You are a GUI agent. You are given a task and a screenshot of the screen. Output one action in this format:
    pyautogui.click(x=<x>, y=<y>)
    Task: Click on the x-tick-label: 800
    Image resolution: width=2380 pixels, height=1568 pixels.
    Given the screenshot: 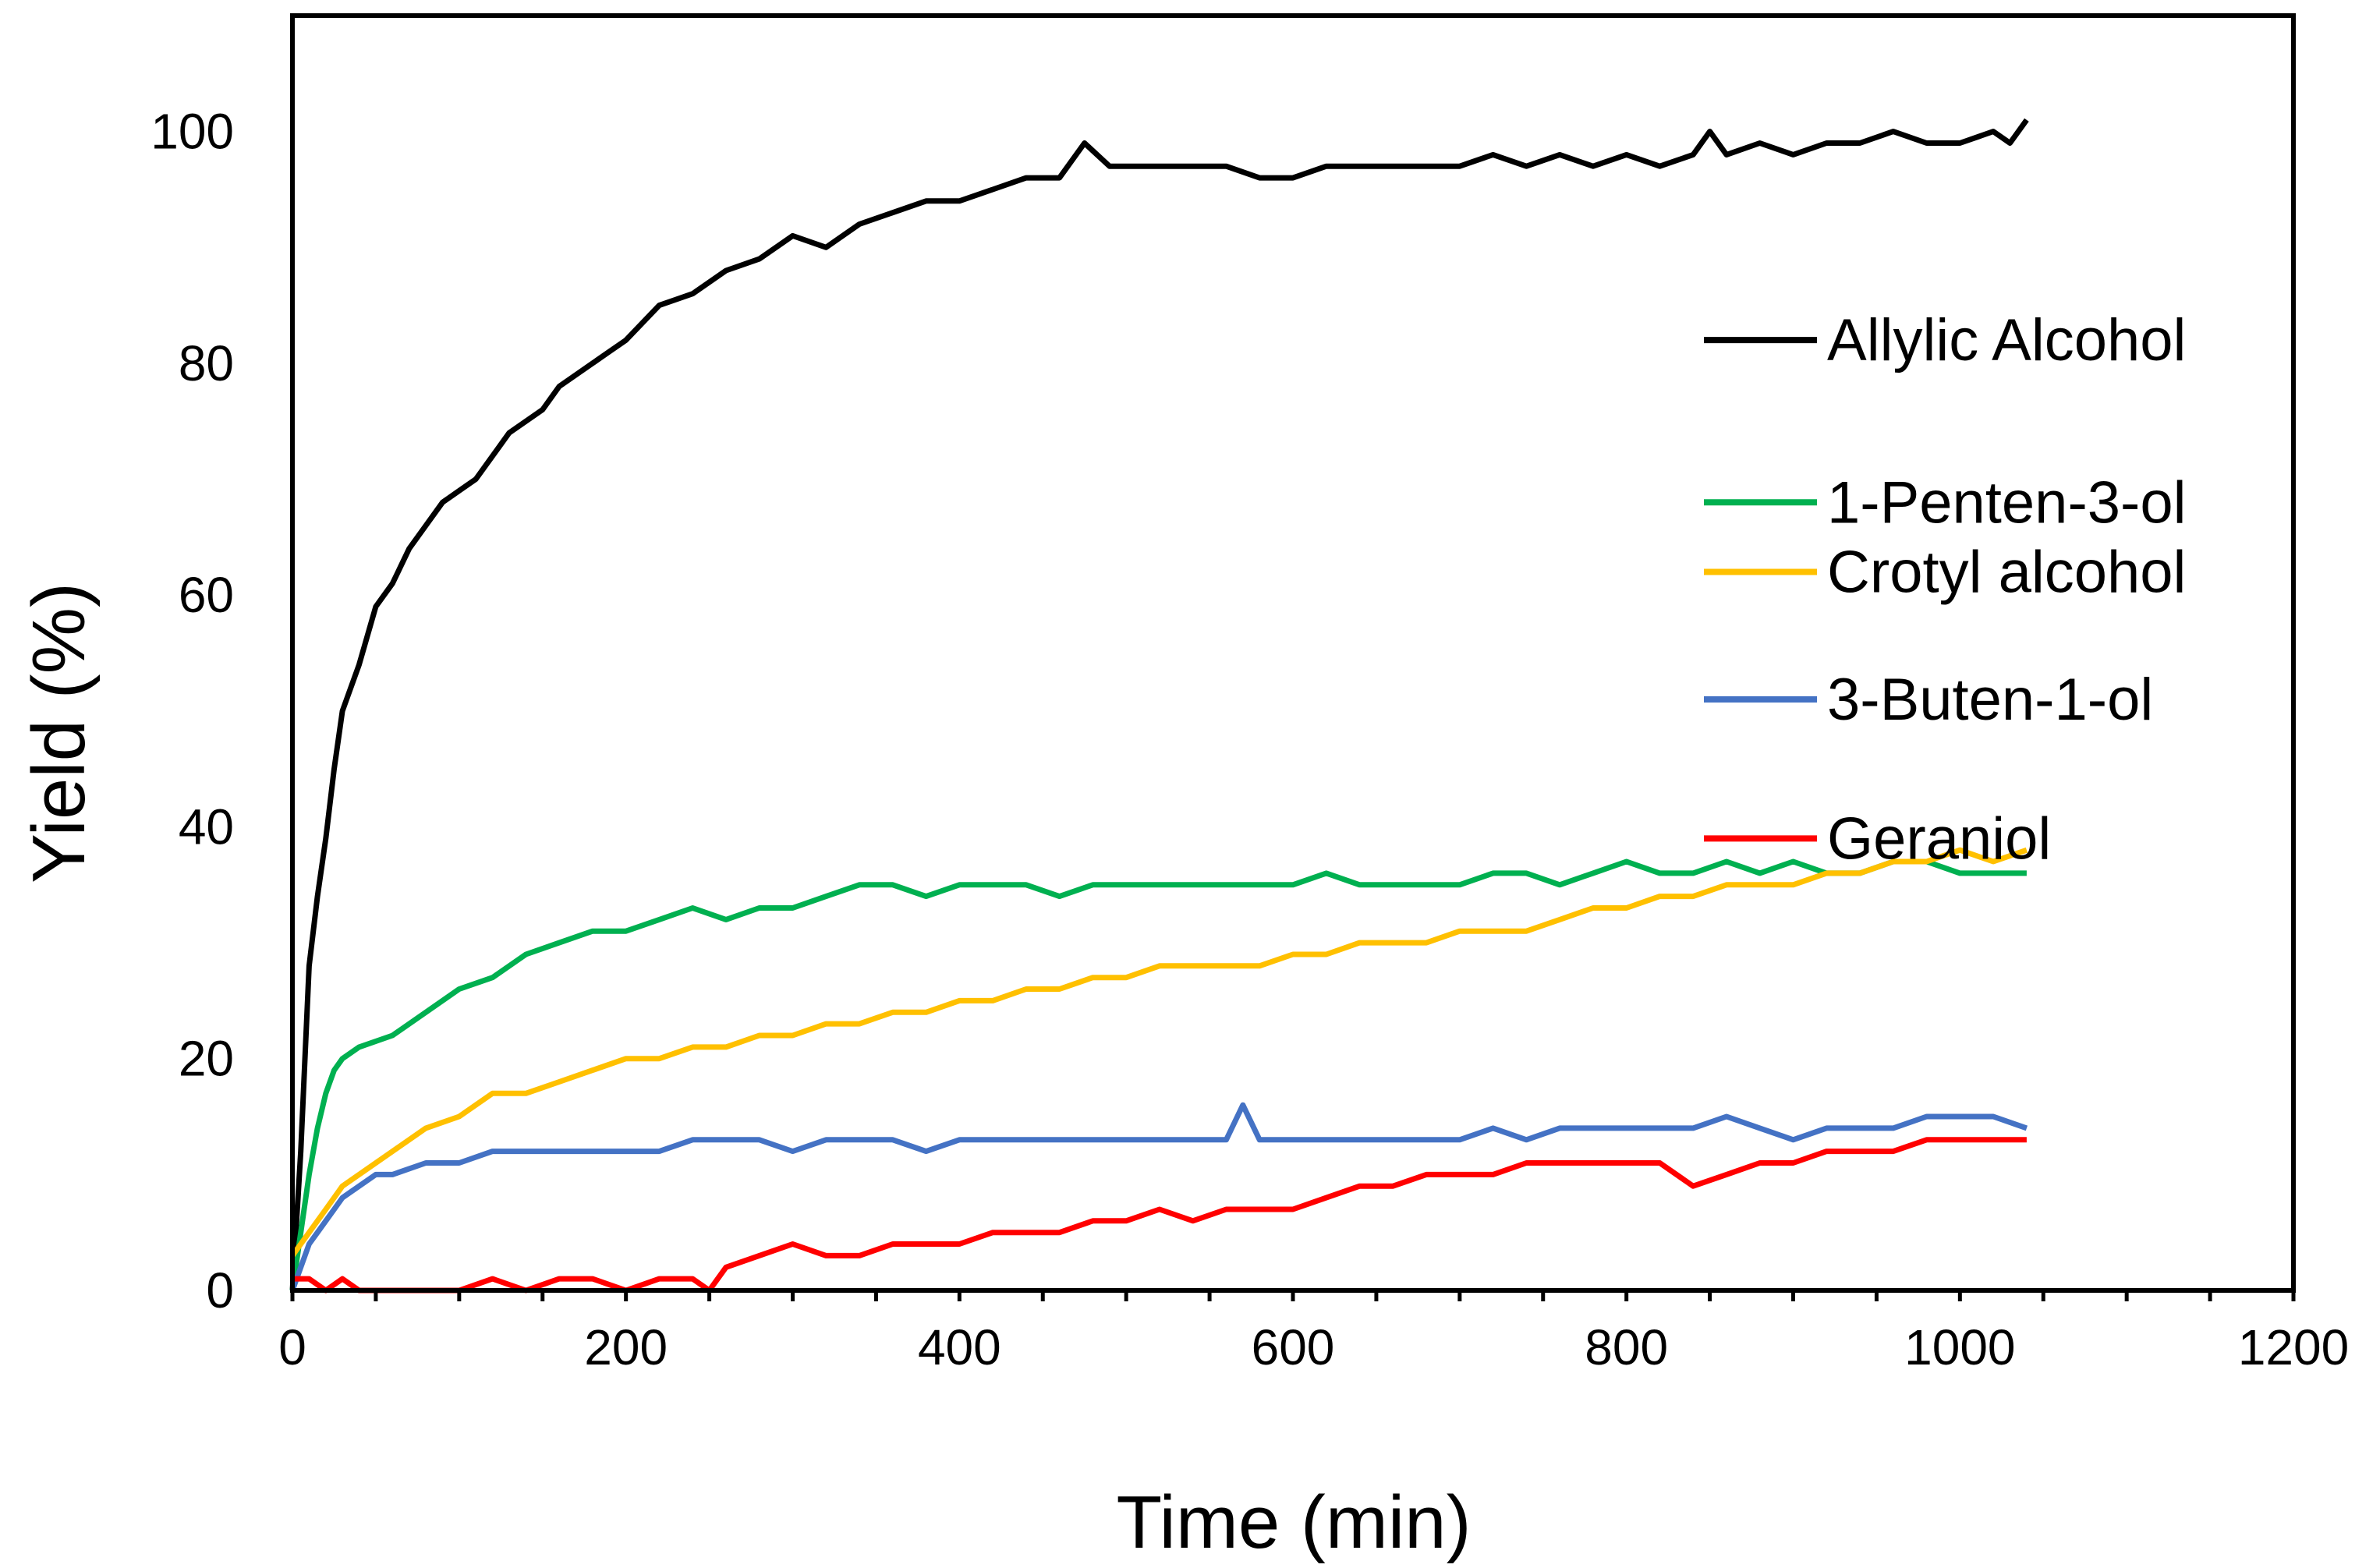 What is the action you would take?
    pyautogui.click(x=1627, y=1347)
    